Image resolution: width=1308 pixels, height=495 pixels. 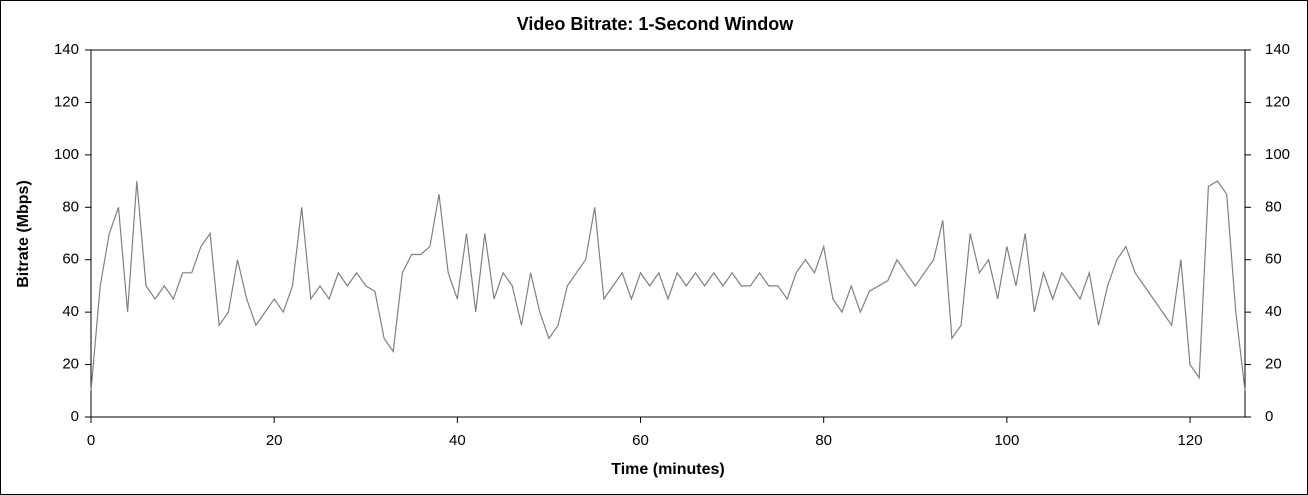 What do you see at coordinates (75, 416) in the screenshot?
I see `y-tick-label: 0` at bounding box center [75, 416].